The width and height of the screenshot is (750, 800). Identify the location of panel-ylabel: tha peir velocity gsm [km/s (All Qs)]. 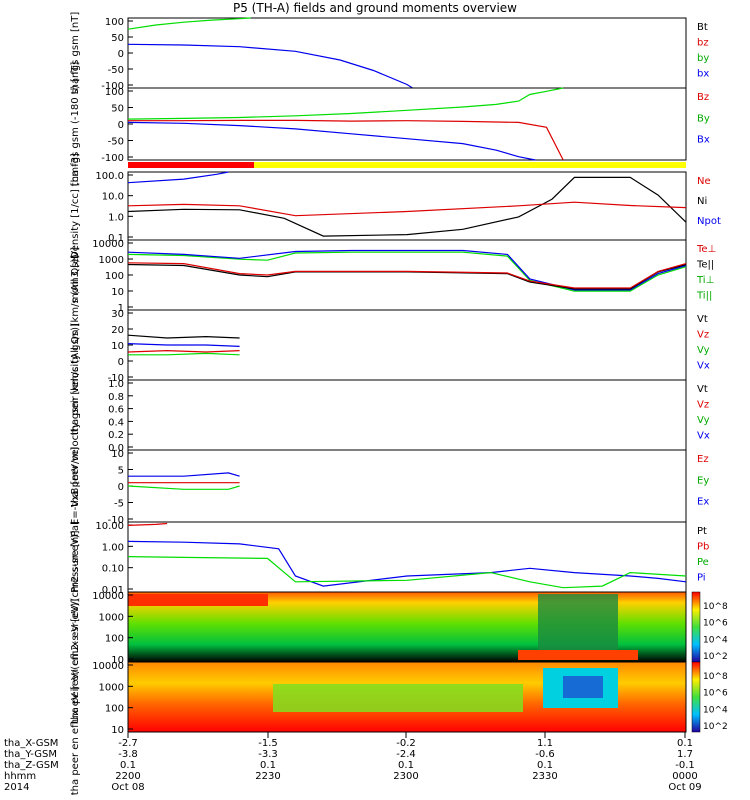
(75, 345).